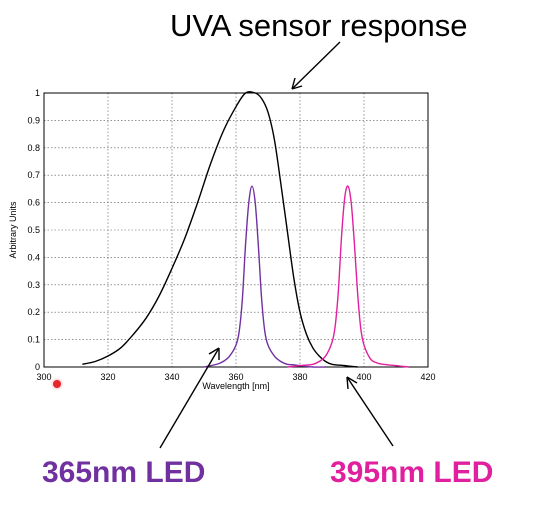 The image size is (550, 506). What do you see at coordinates (33, 285) in the screenshot?
I see `y-tick-label: 0.3` at bounding box center [33, 285].